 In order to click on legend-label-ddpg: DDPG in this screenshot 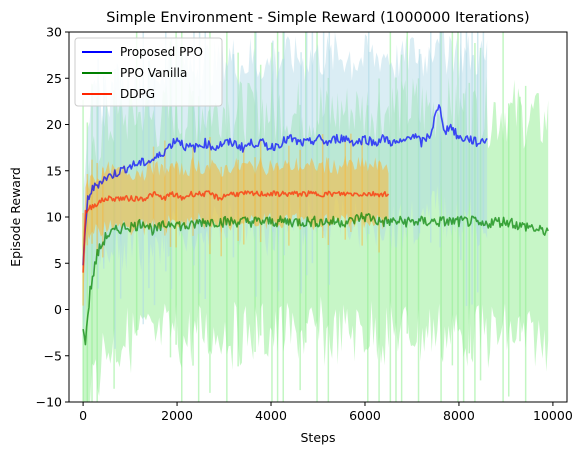, I will do `click(137, 94)`.